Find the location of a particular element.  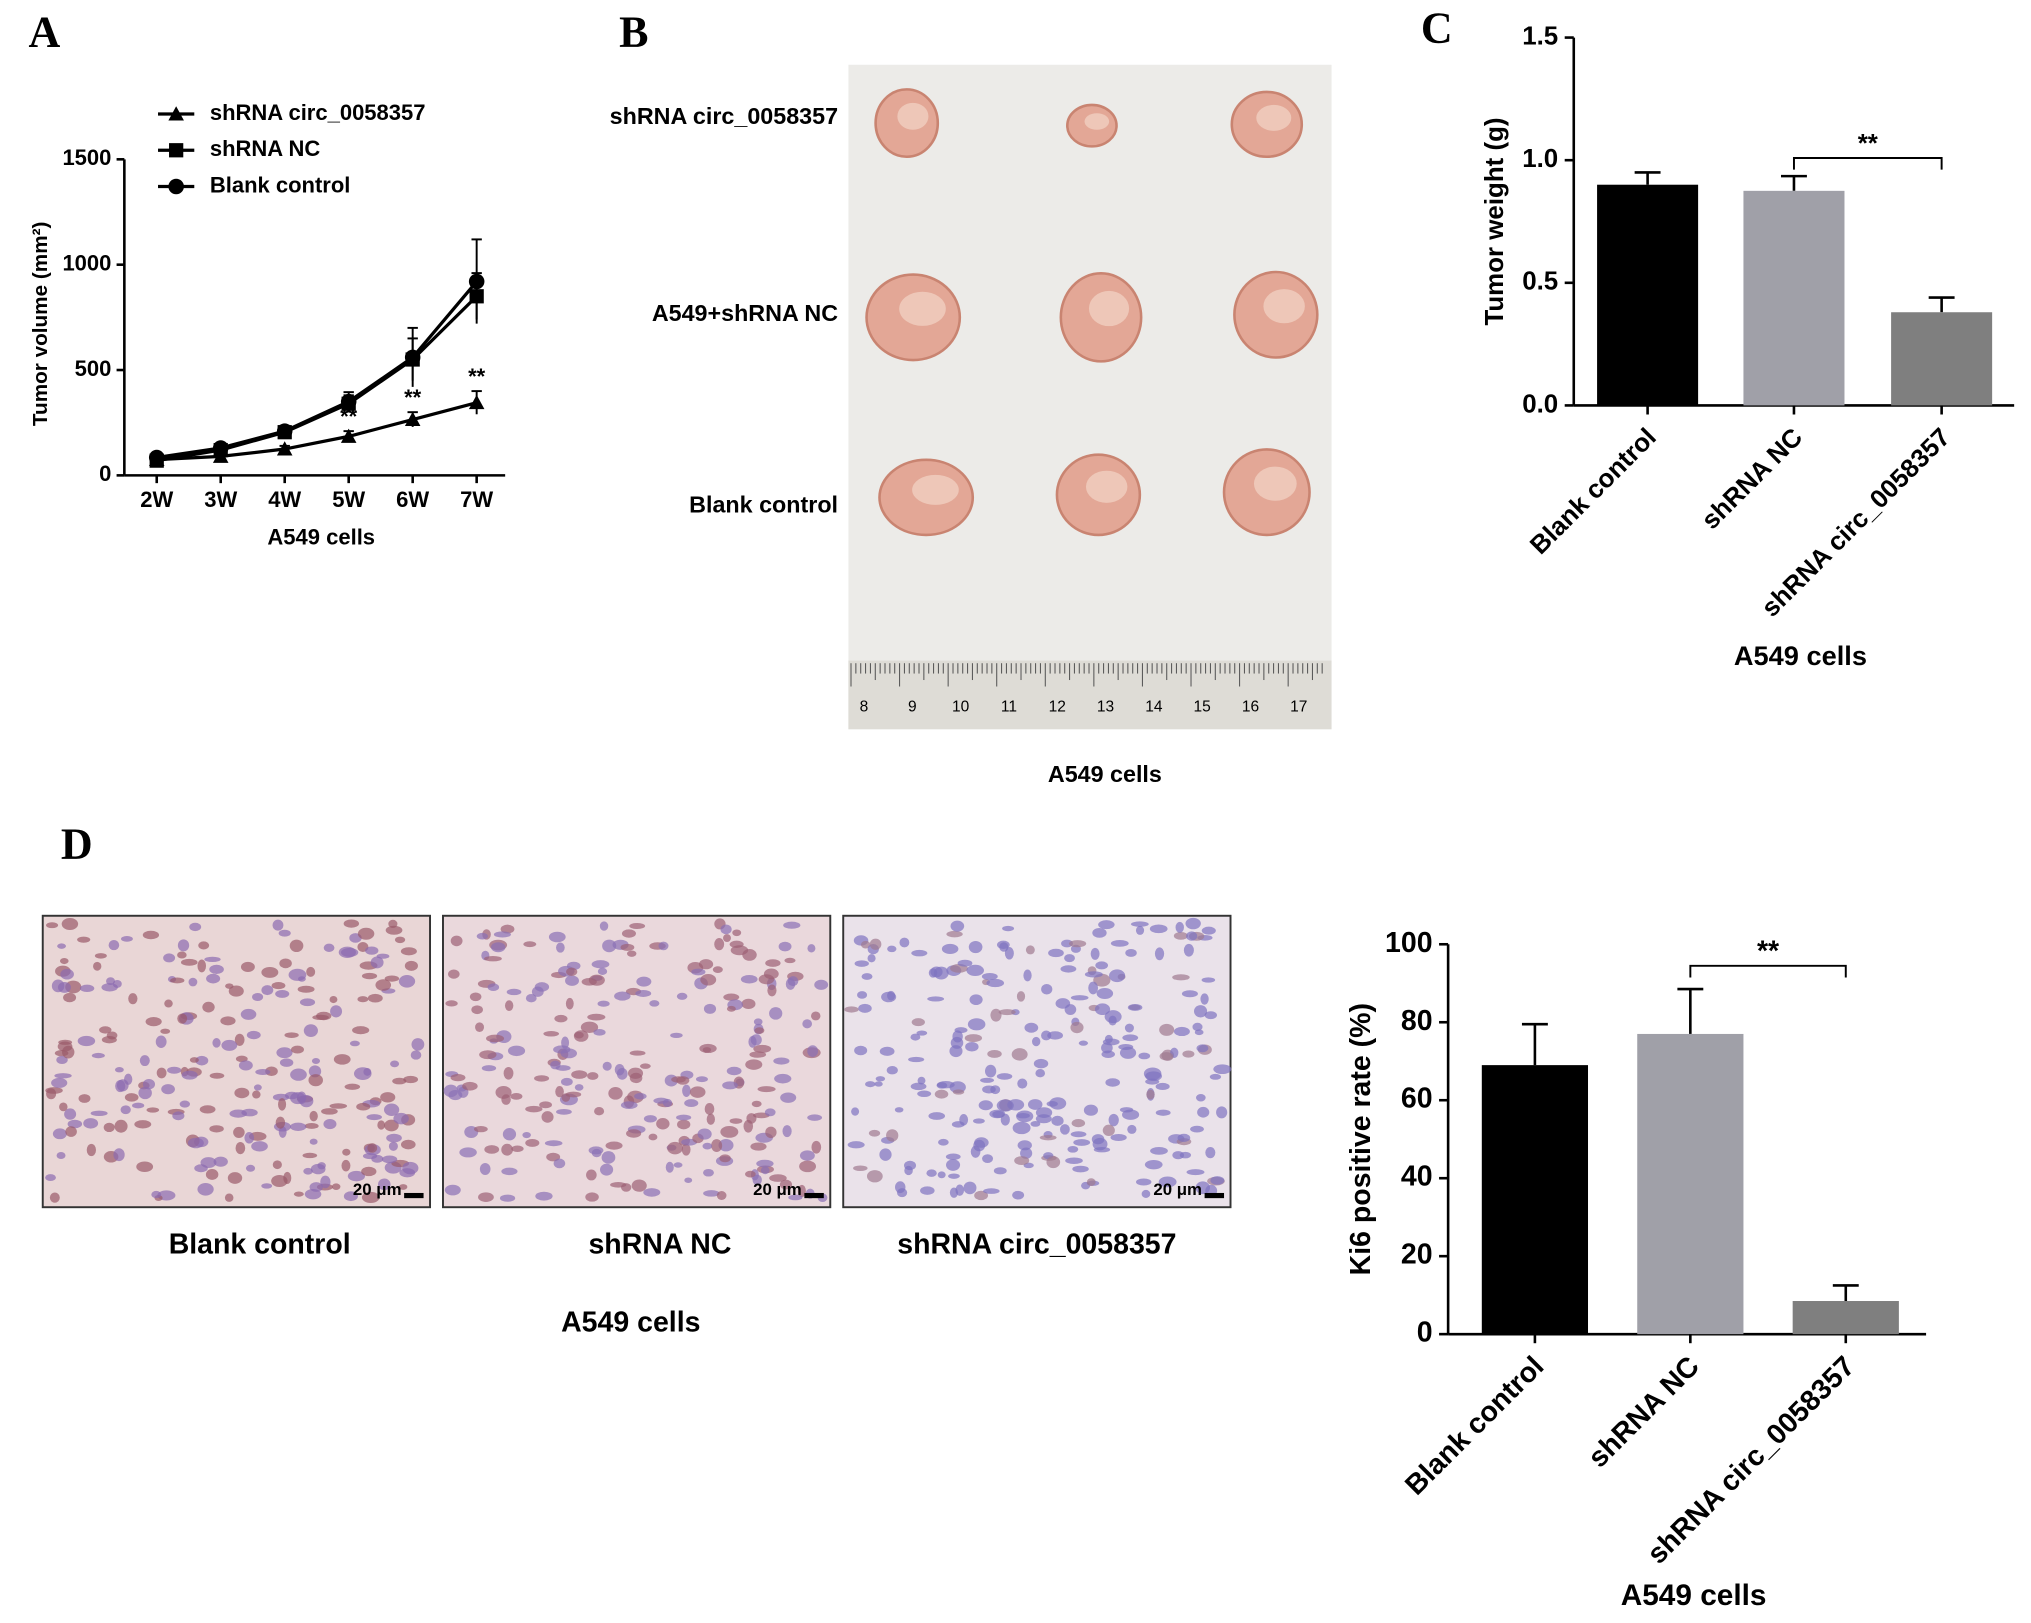

x-axis-label: A549 cells is located at coordinates (1800, 655).